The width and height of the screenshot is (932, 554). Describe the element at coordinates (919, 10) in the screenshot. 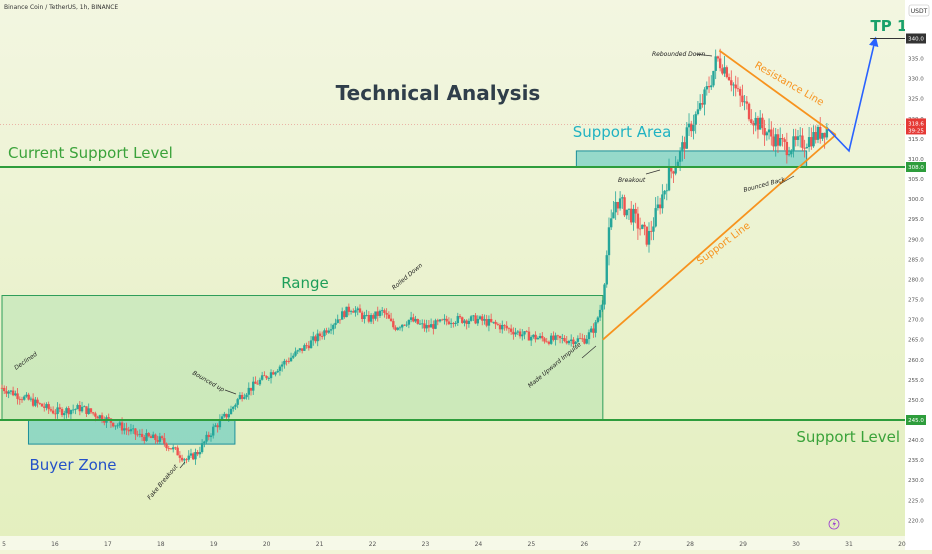

I see `currency-badge` at that location.